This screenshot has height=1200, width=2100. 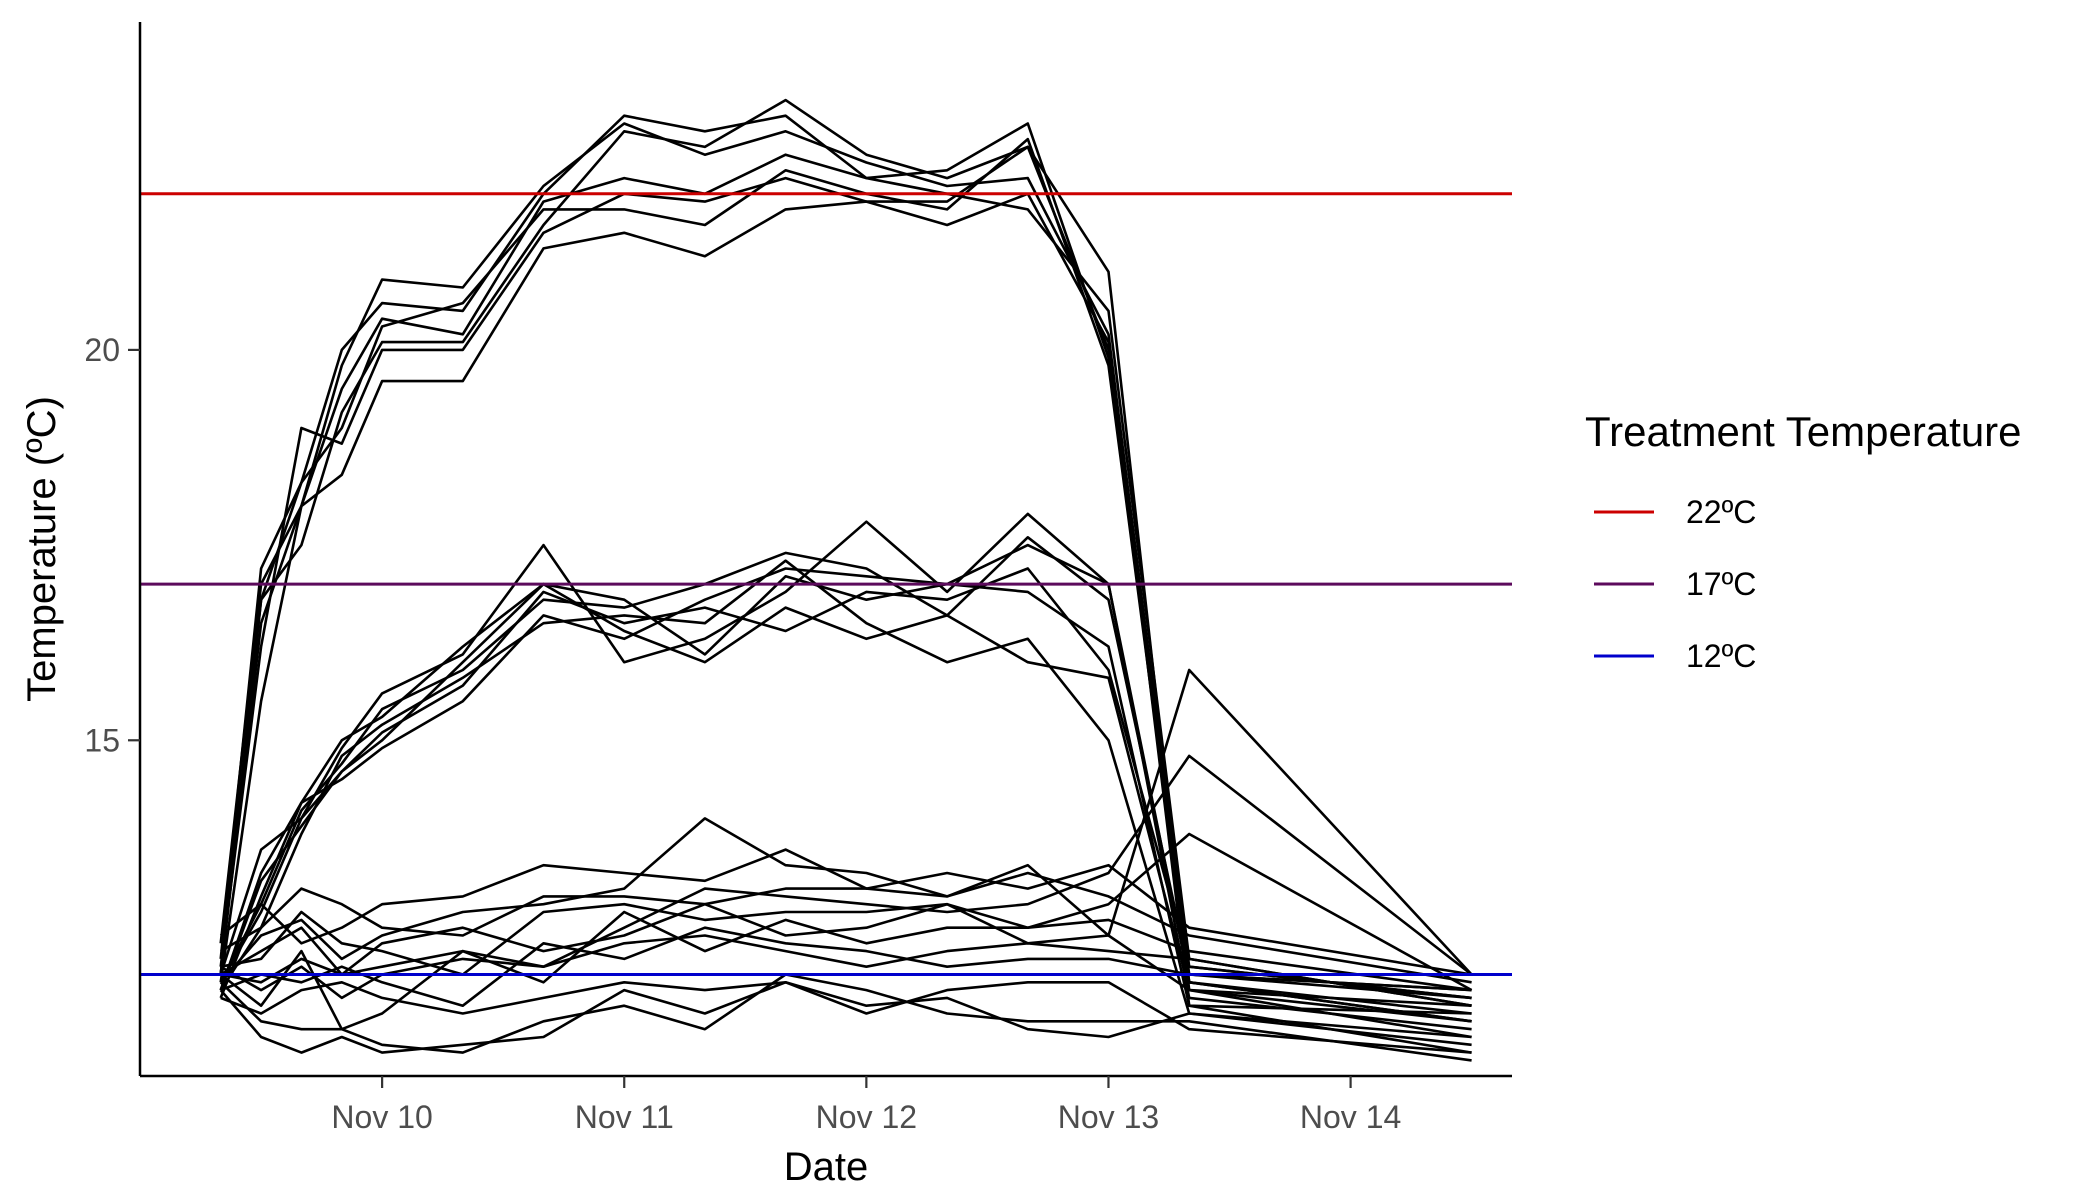 I want to click on y-tick-label: 20, so click(x=102, y=350).